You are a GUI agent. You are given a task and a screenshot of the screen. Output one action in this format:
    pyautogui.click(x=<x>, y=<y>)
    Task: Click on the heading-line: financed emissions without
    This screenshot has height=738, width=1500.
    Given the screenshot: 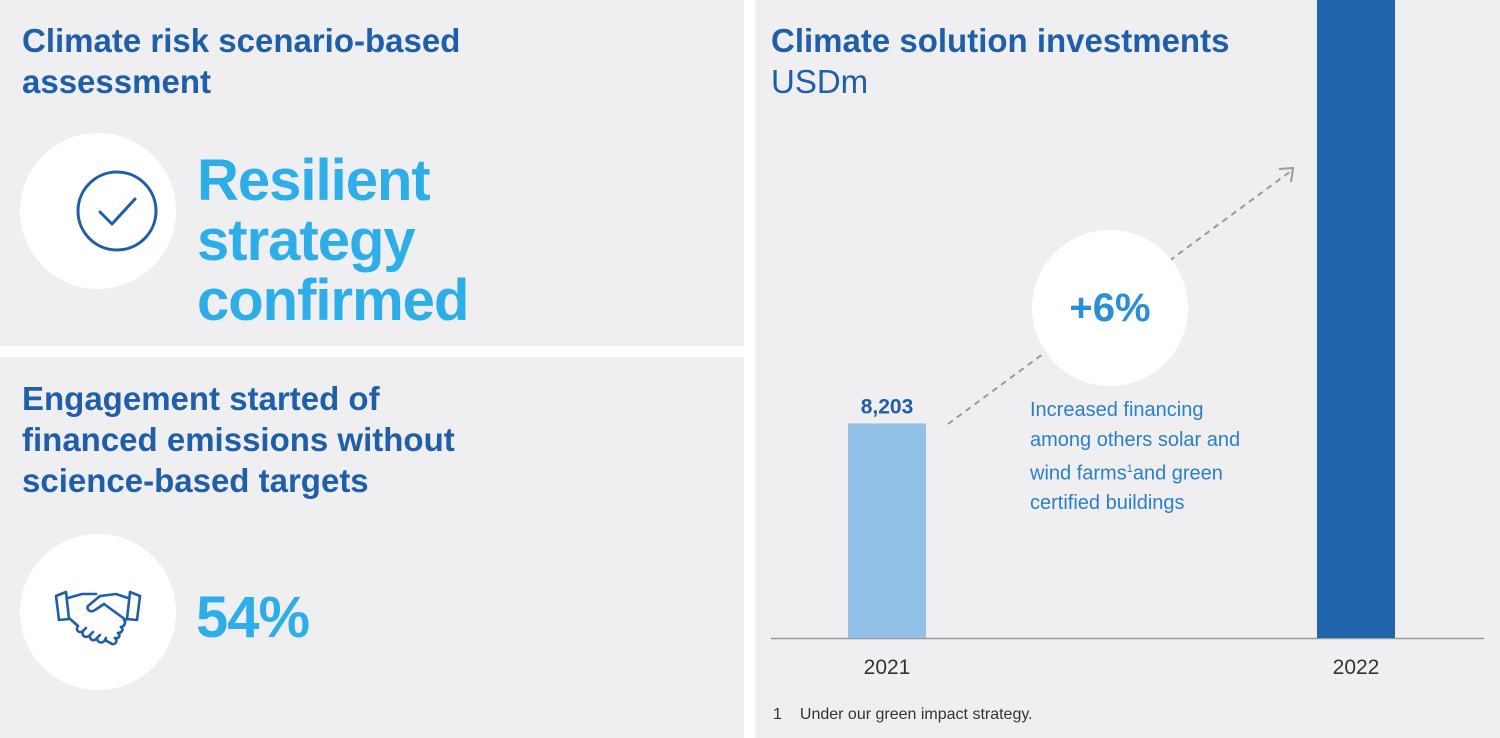 What is the action you would take?
    pyautogui.click(x=238, y=439)
    